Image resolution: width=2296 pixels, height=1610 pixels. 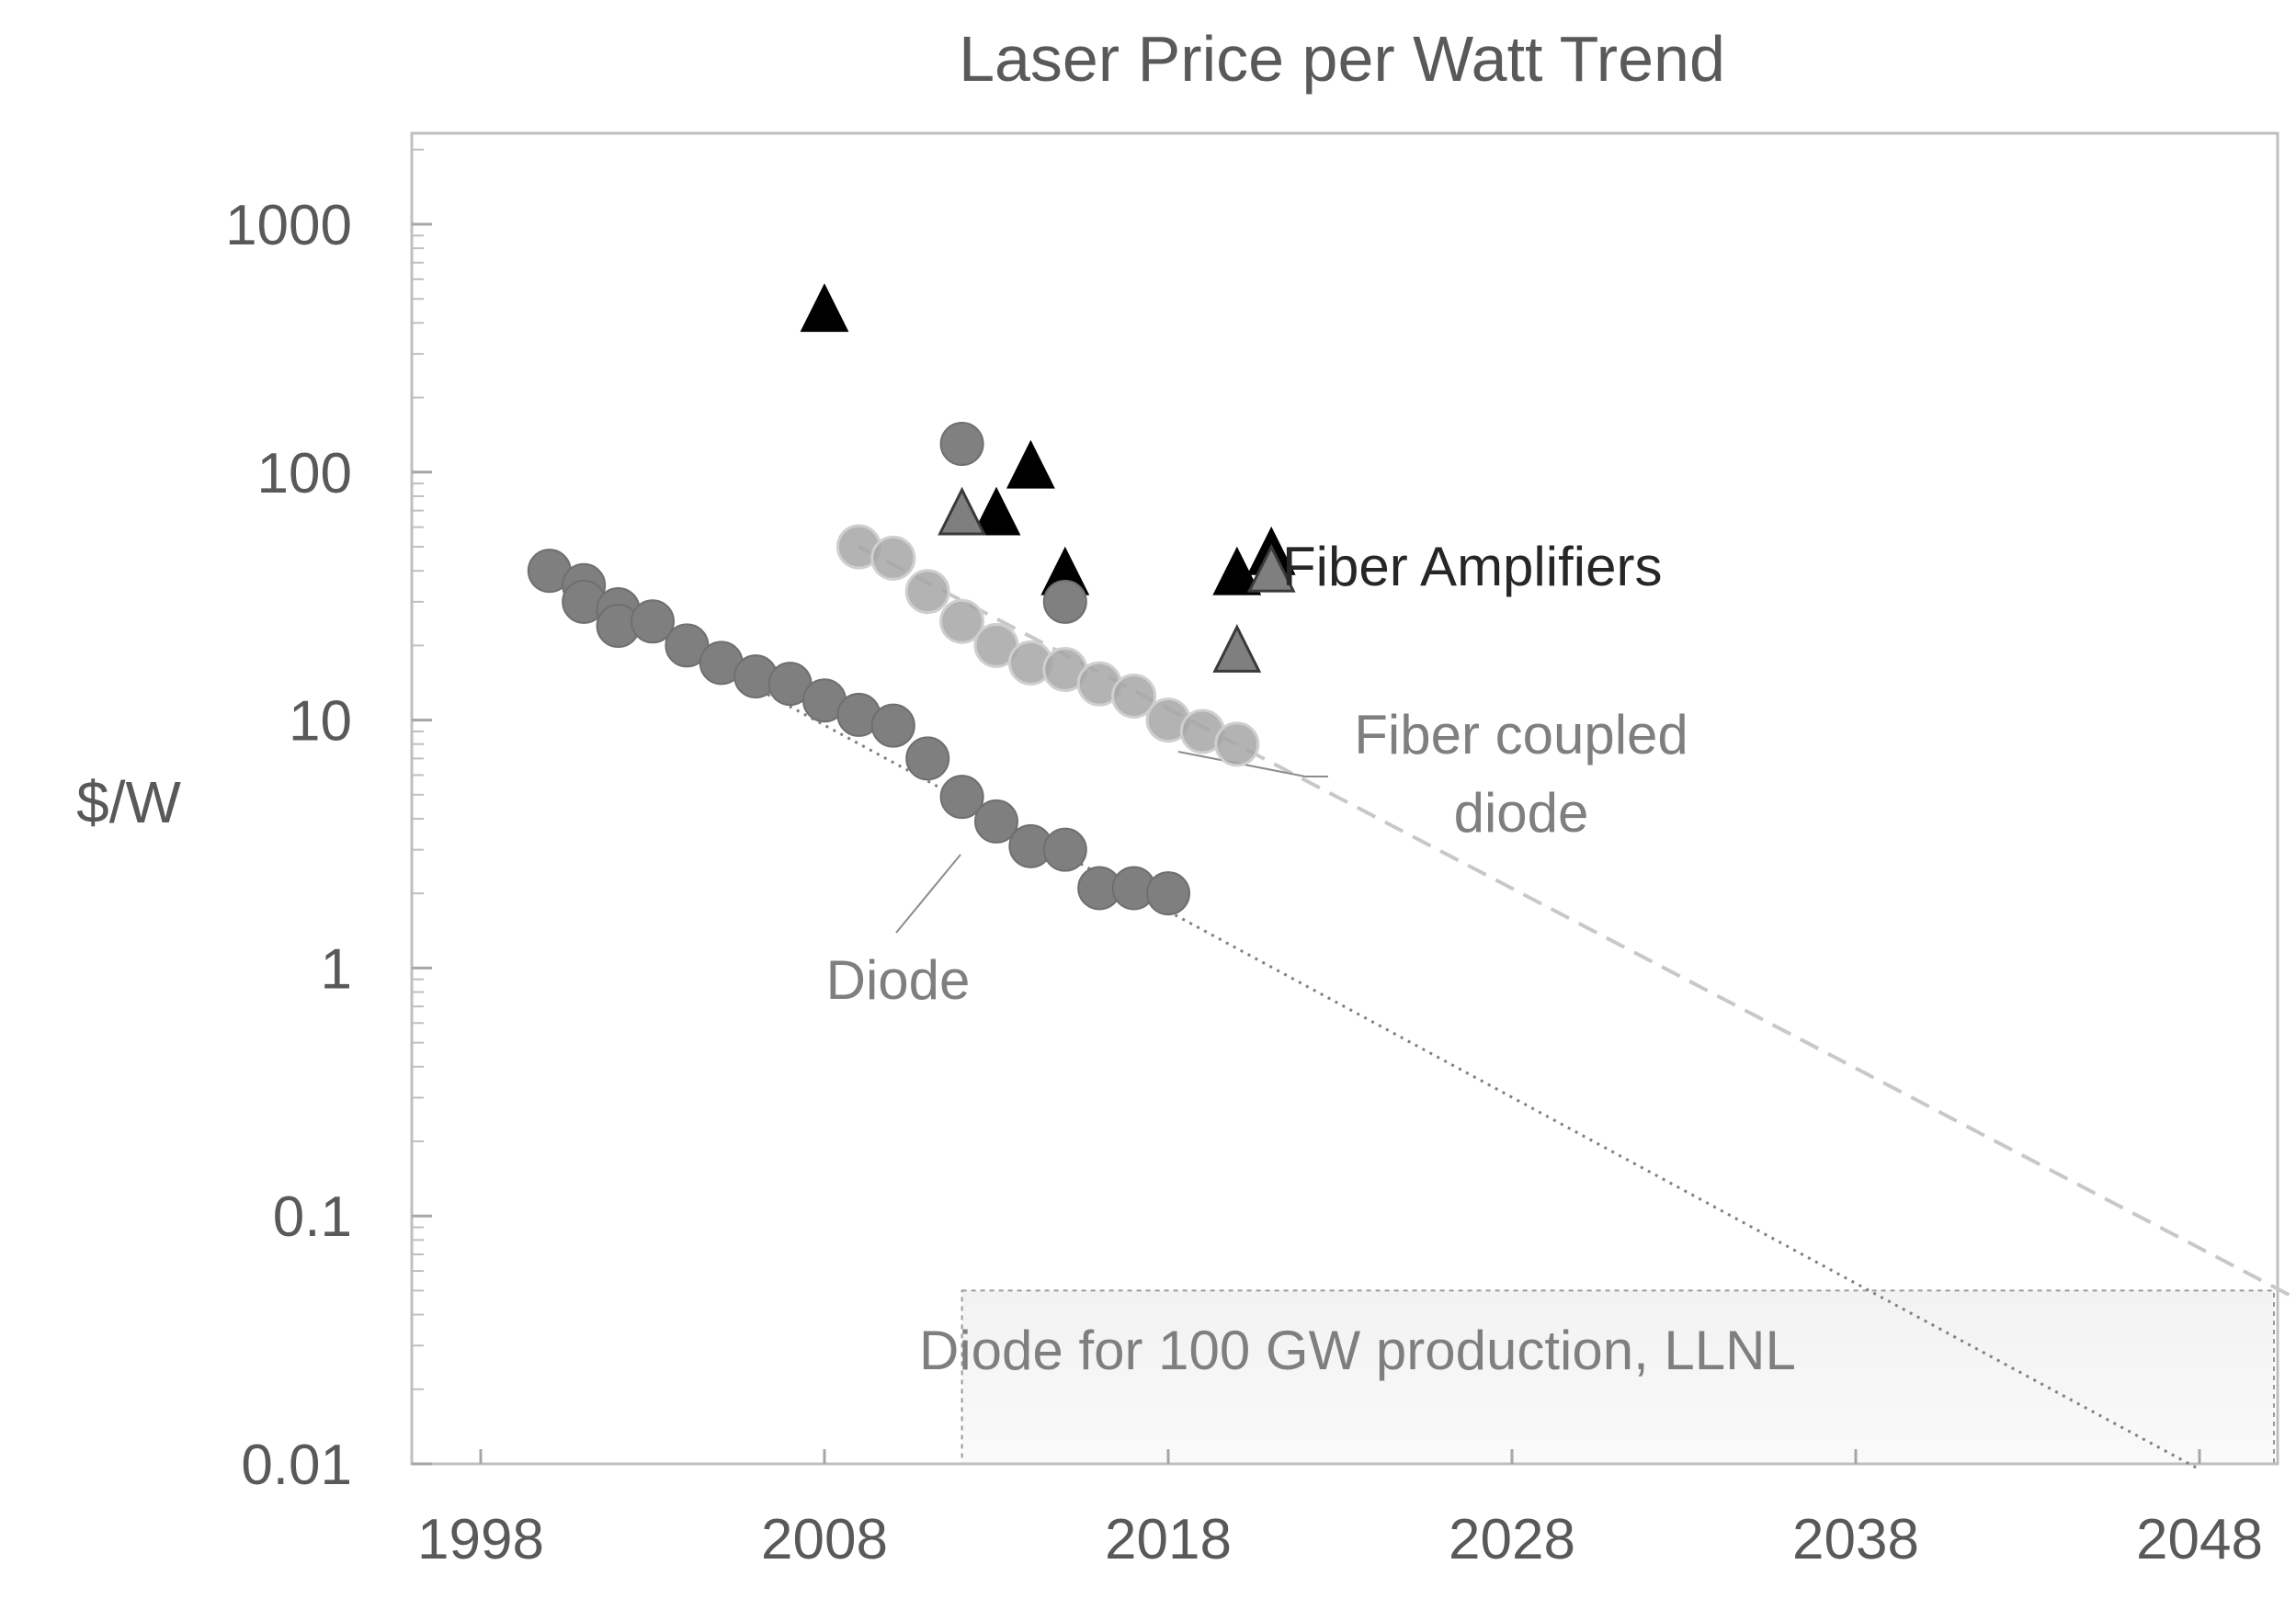 I want to click on diode-label: Diode, so click(x=899, y=980).